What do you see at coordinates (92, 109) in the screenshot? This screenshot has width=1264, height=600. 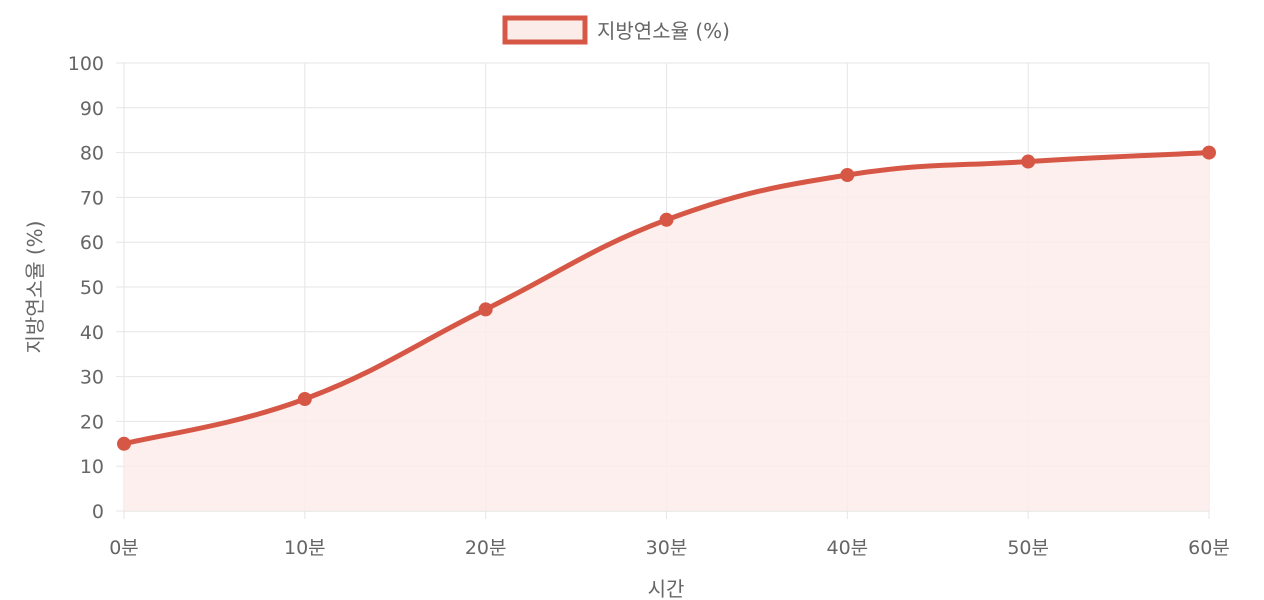 I see `y-tick-label: 90` at bounding box center [92, 109].